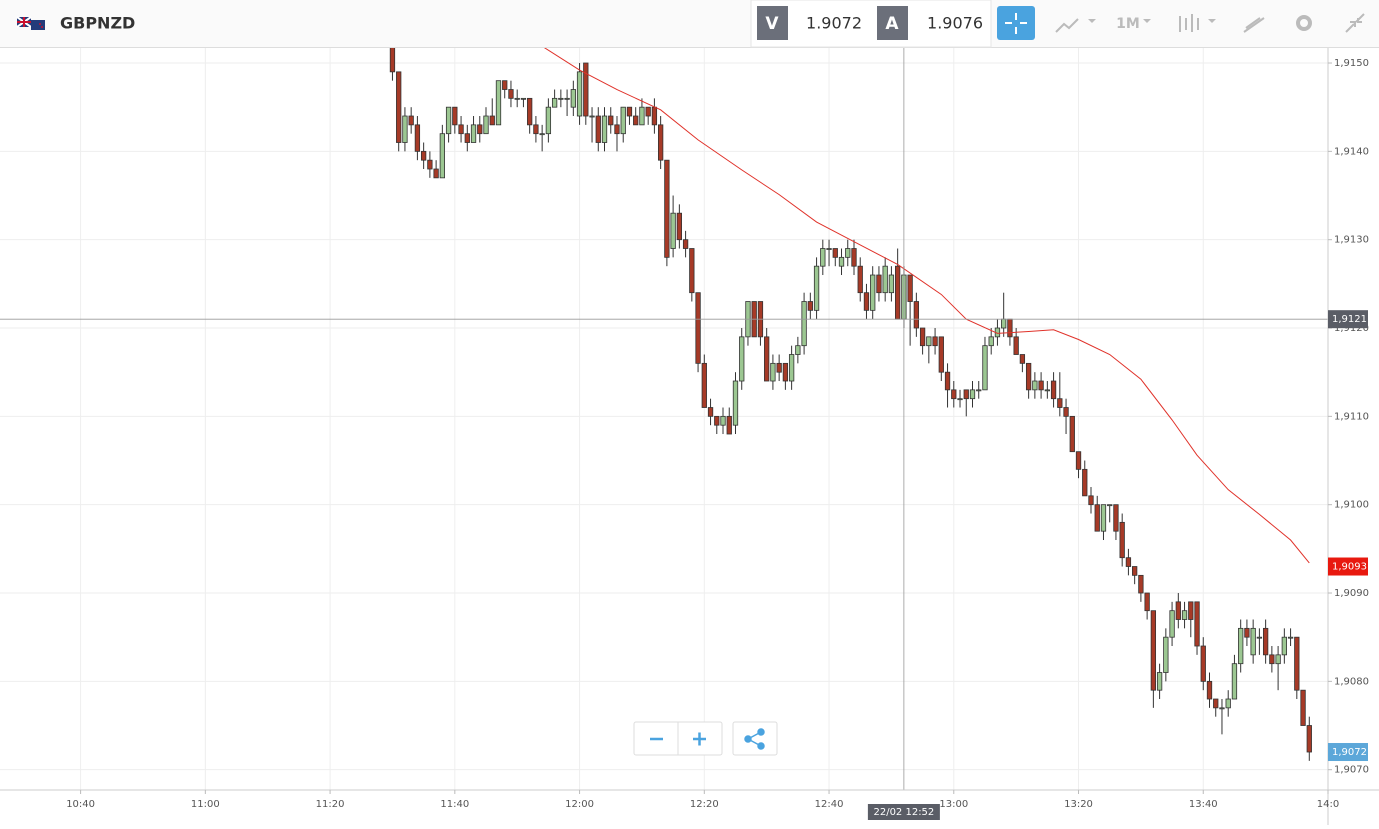  What do you see at coordinates (97, 23) in the screenshot?
I see `symbol: GBPNZD` at bounding box center [97, 23].